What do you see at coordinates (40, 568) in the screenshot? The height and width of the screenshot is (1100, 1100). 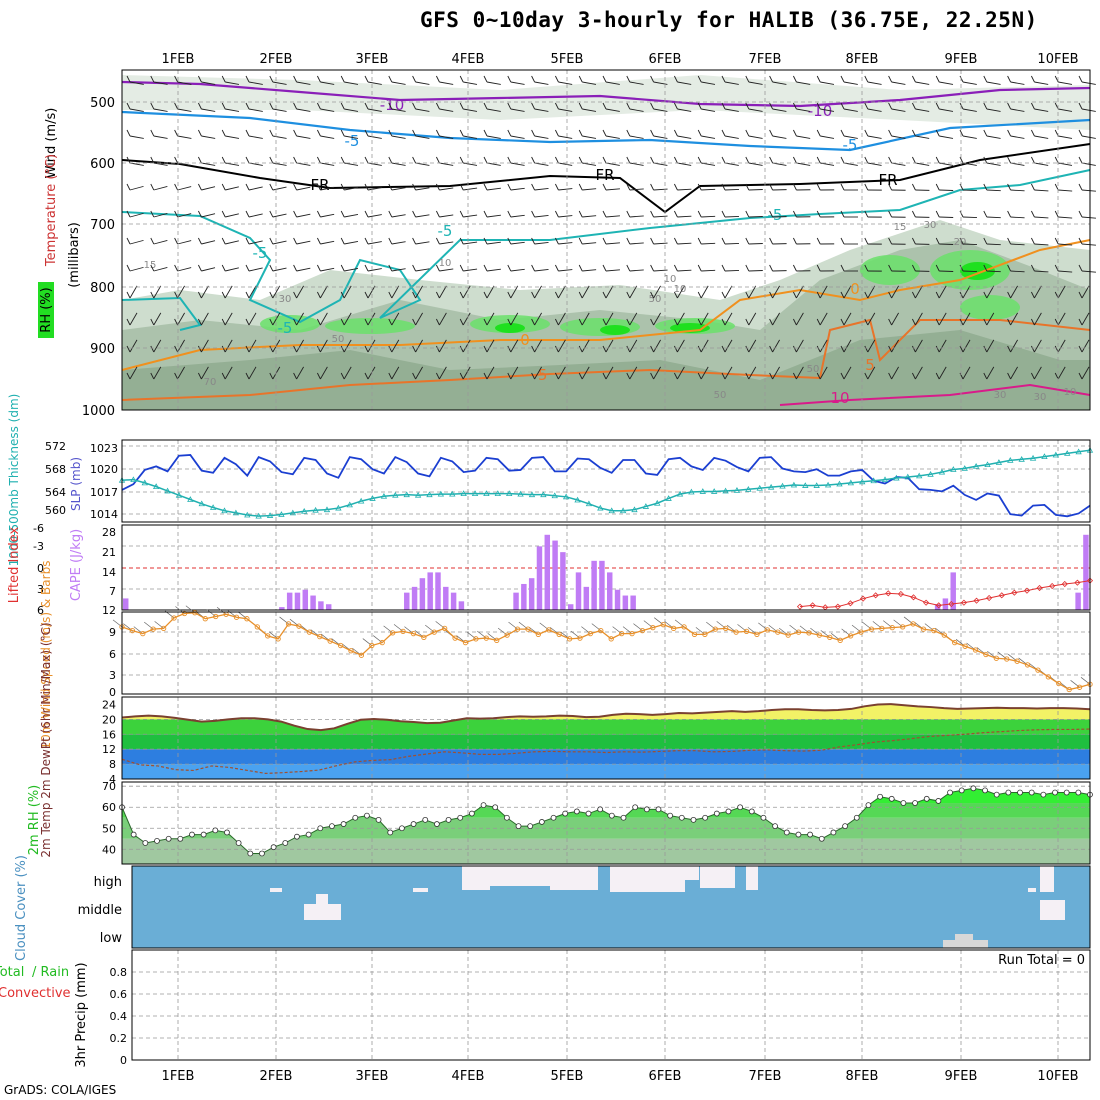 I see `lifted-tick: 0` at bounding box center [40, 568].